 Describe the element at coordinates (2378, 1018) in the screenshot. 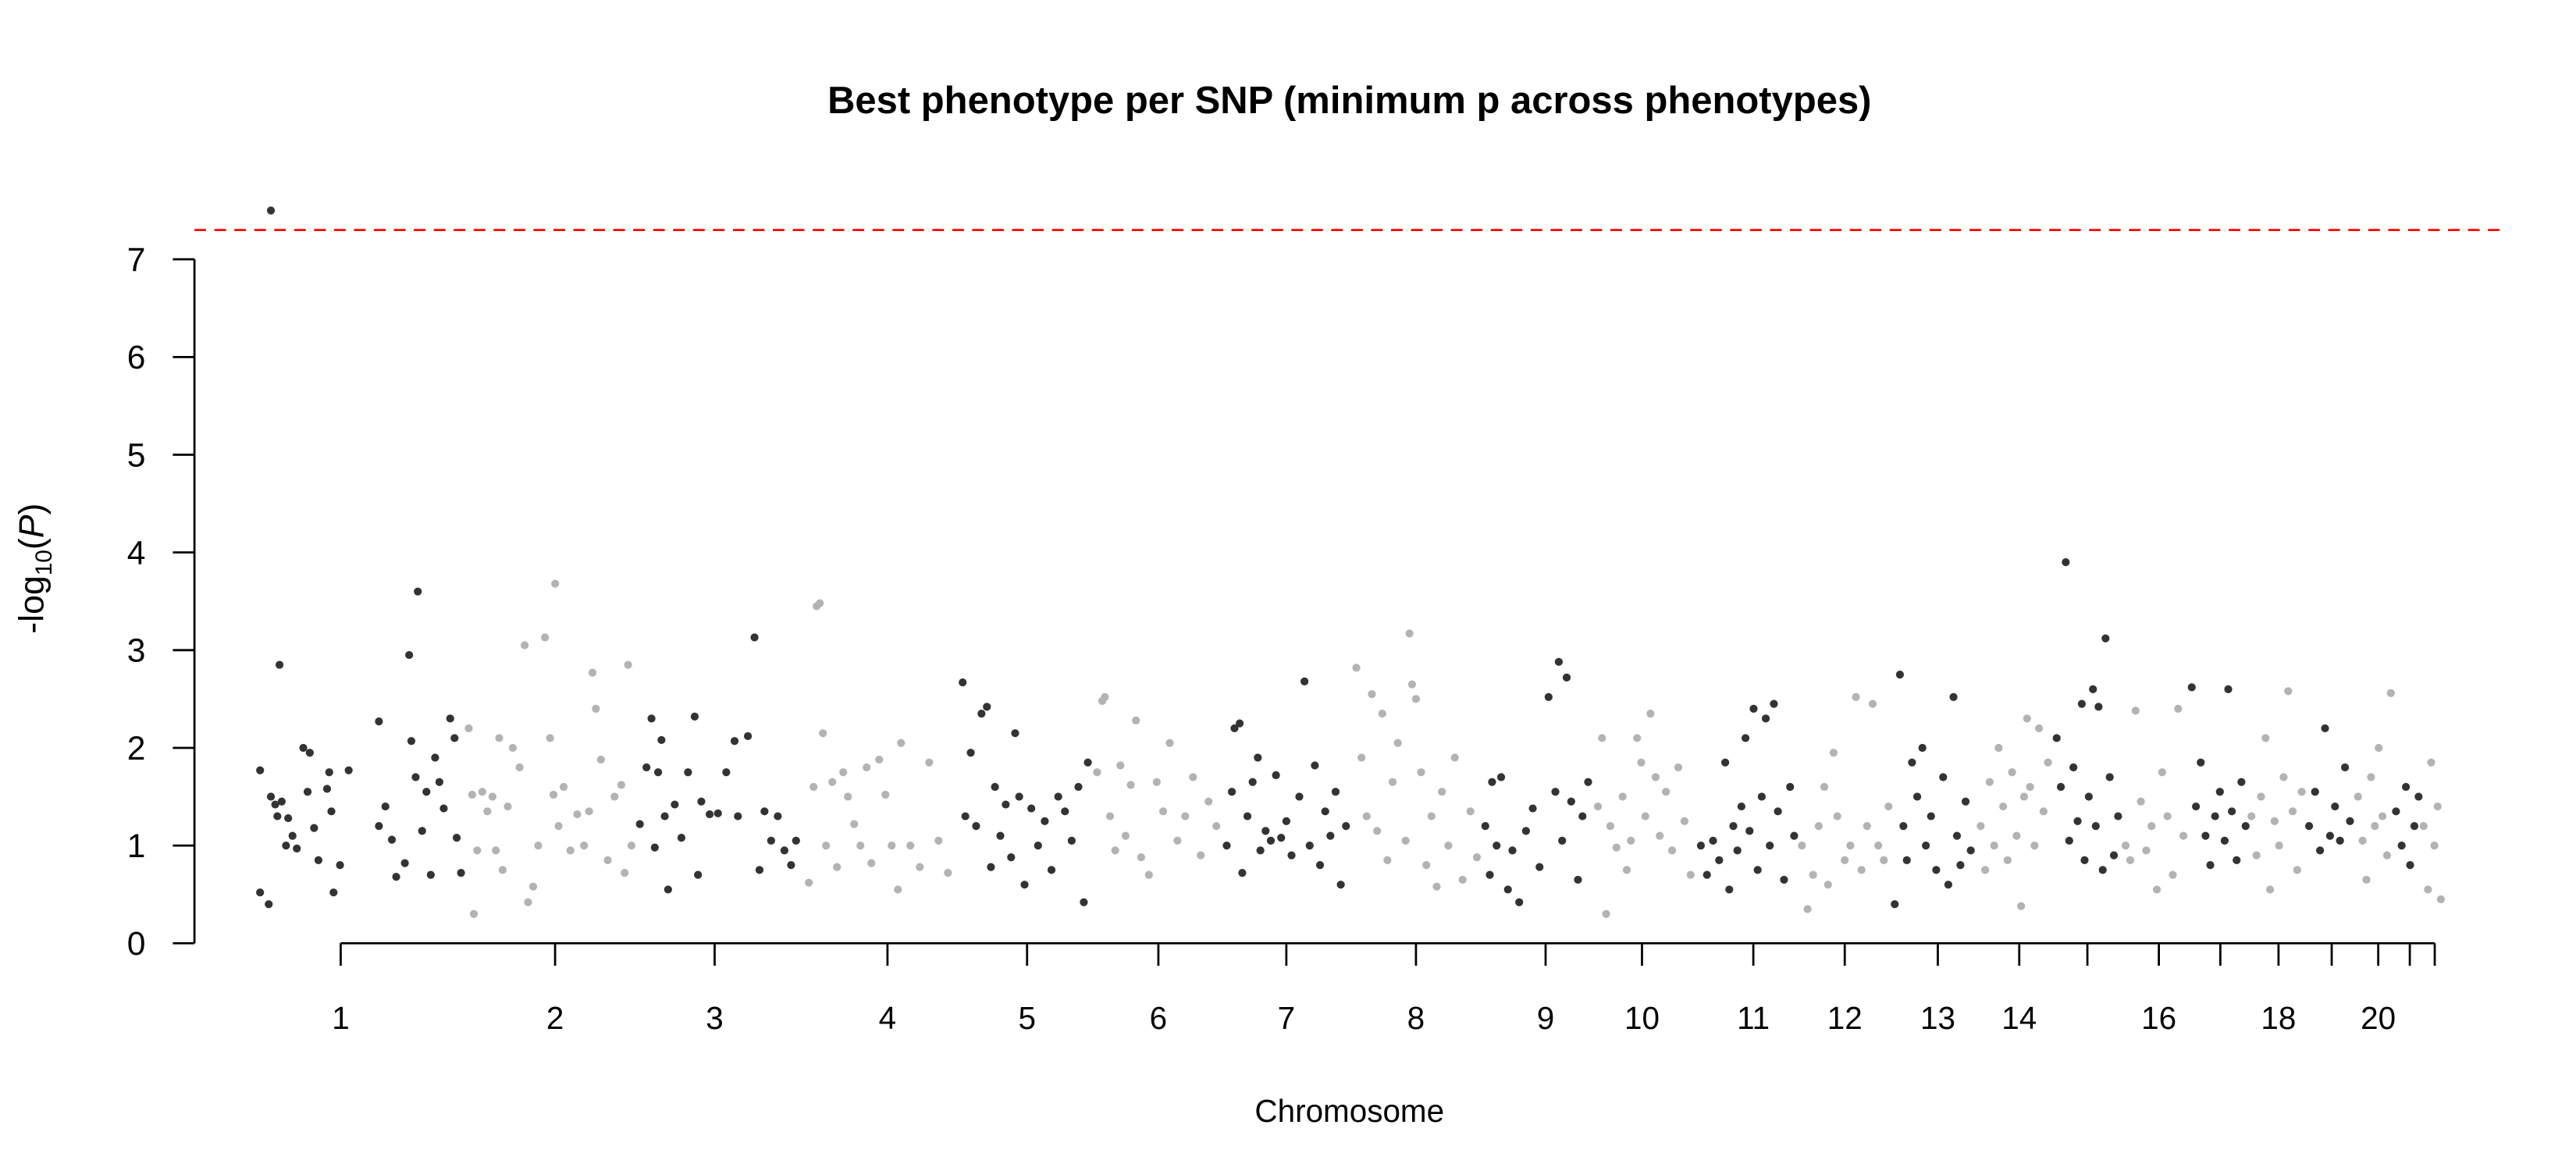

I see `x-tick-label-chr-20: 20` at that location.